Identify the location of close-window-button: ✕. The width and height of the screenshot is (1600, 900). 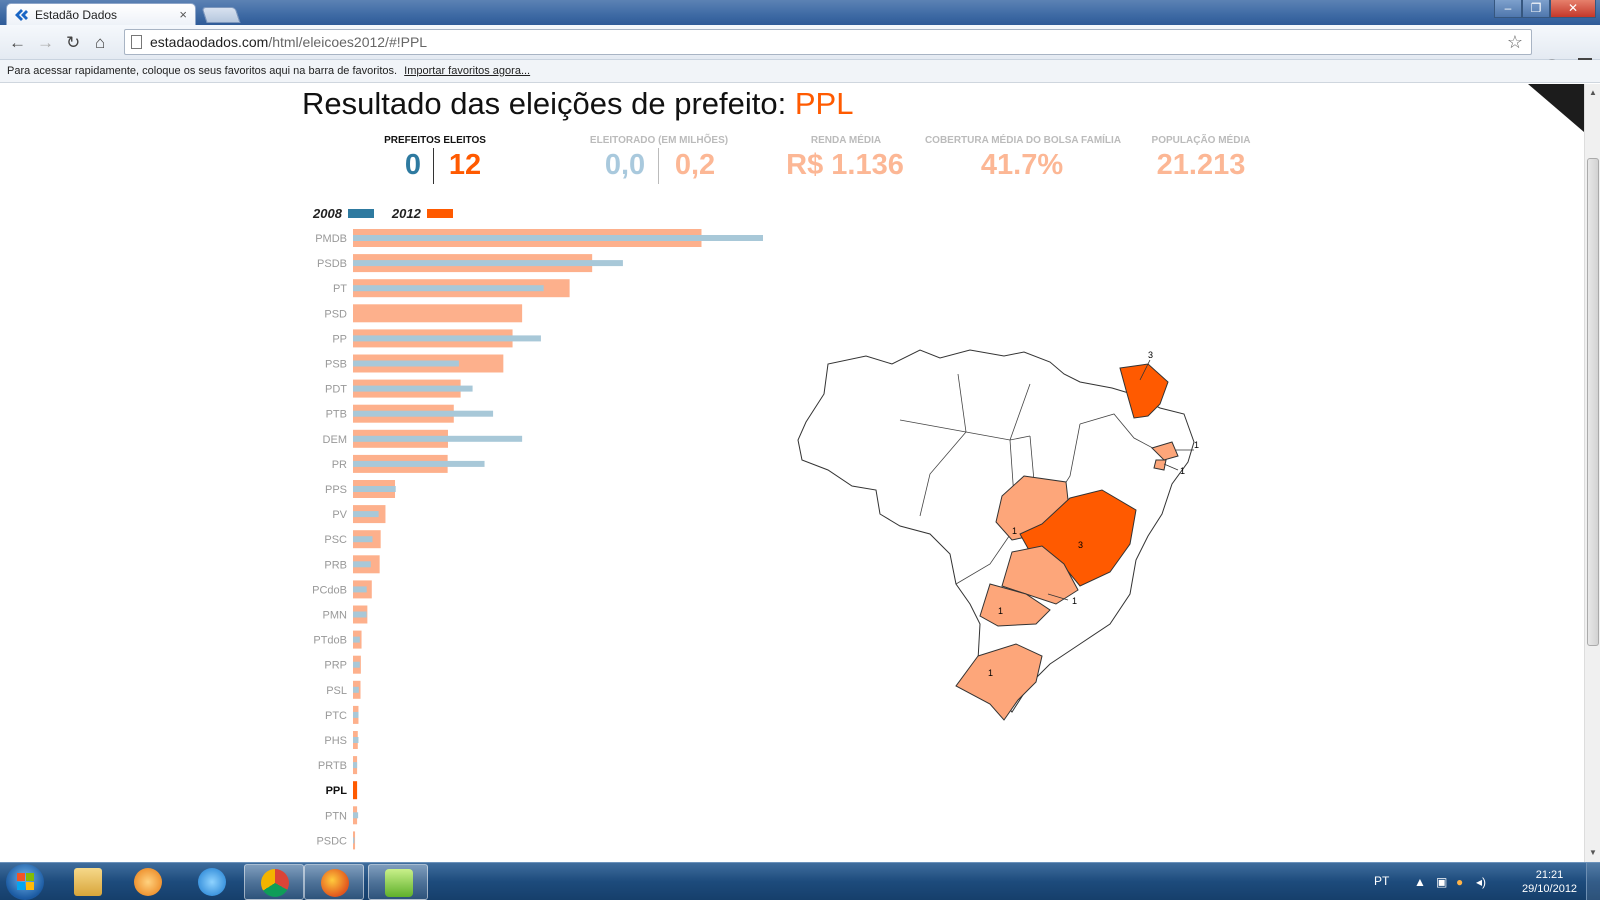
(1573, 9).